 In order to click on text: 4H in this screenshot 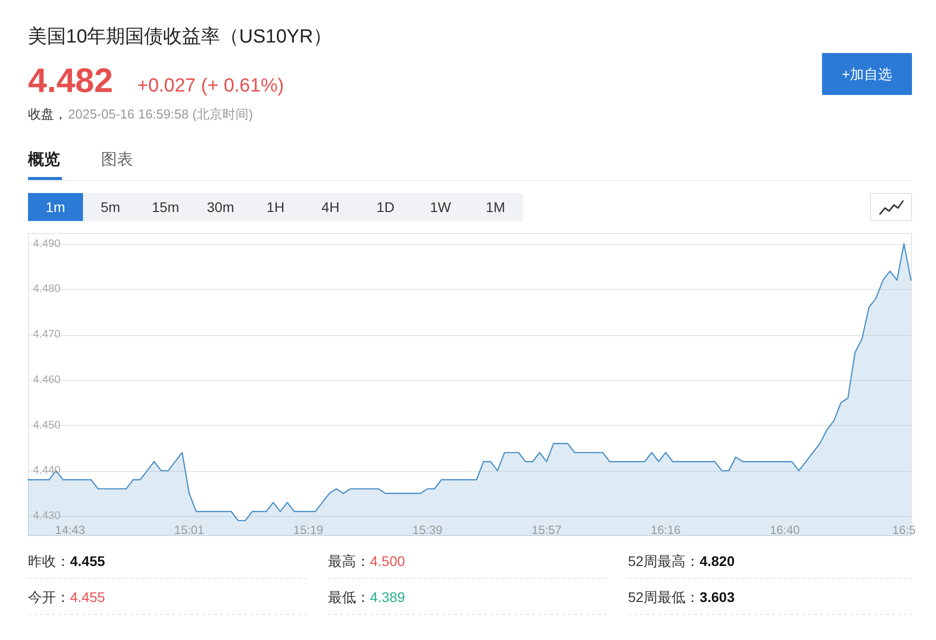, I will do `click(331, 207)`.